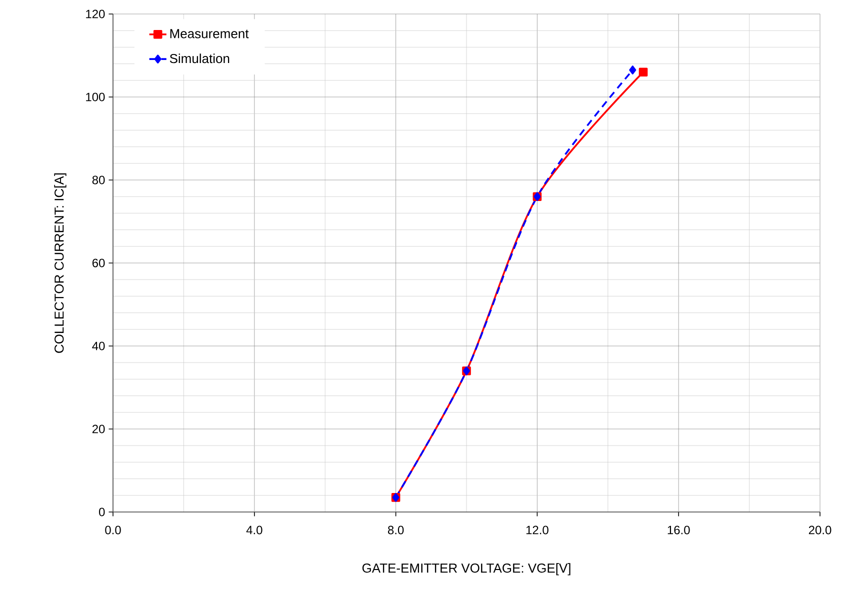  What do you see at coordinates (396, 530) in the screenshot?
I see `x-tick-label: 8.0` at bounding box center [396, 530].